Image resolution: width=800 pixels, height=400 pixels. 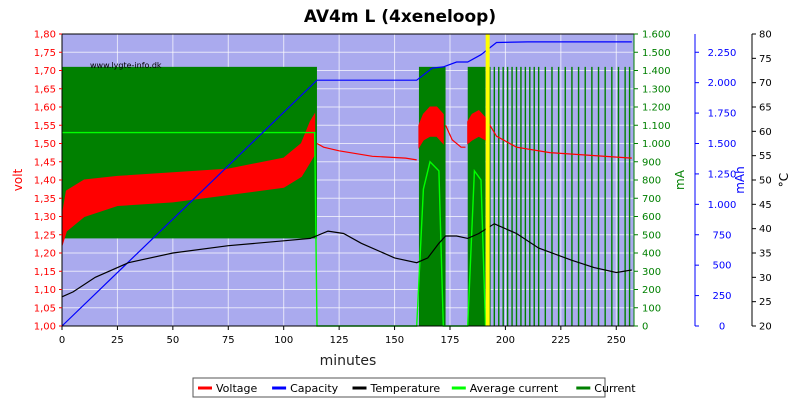 What do you see at coordinates (740, 180) in the screenshot?
I see `mah-axis-label: mAh` at bounding box center [740, 180].